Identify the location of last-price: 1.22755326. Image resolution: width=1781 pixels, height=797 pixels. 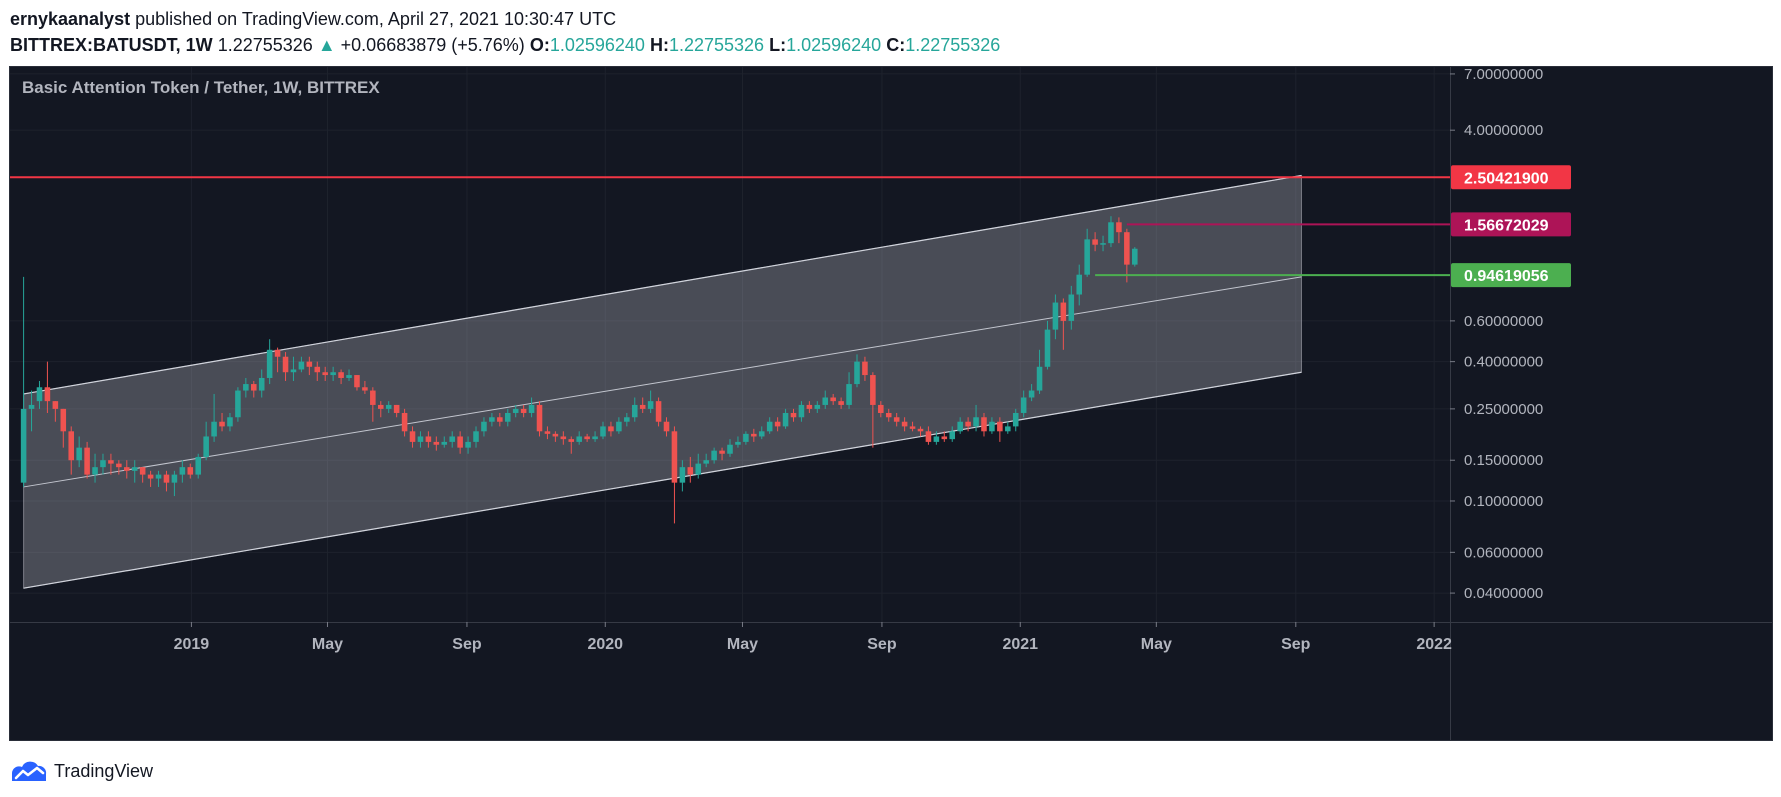
(265, 45).